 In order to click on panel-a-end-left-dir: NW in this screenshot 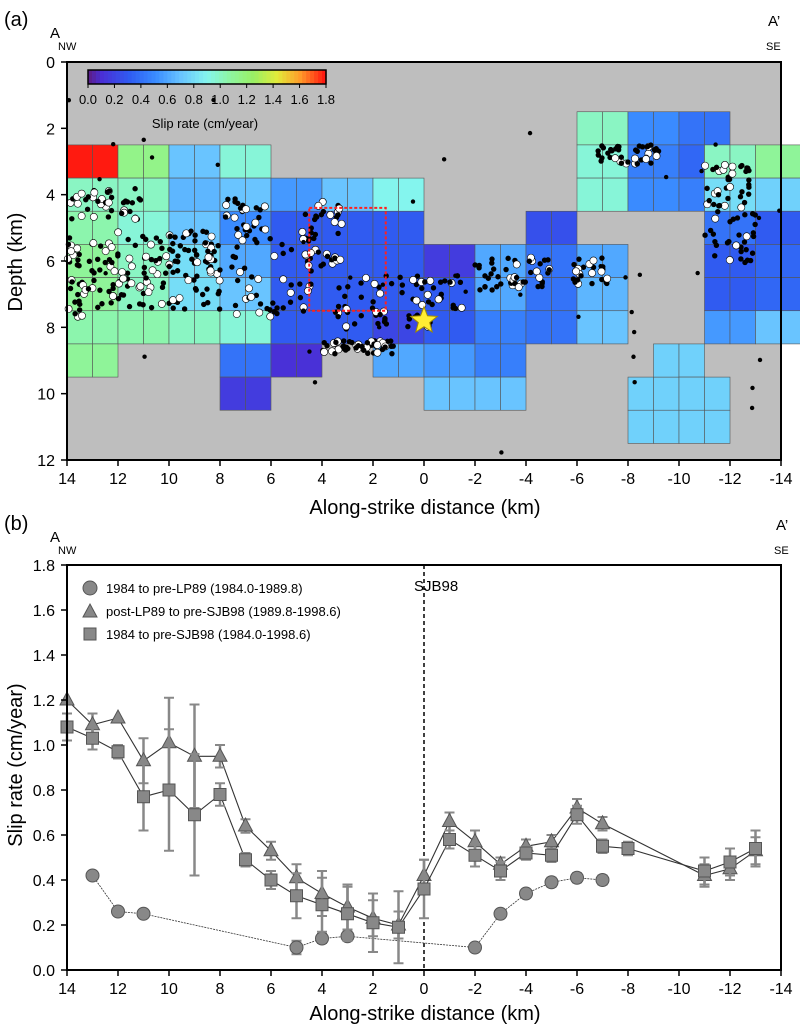, I will do `click(67, 47)`.